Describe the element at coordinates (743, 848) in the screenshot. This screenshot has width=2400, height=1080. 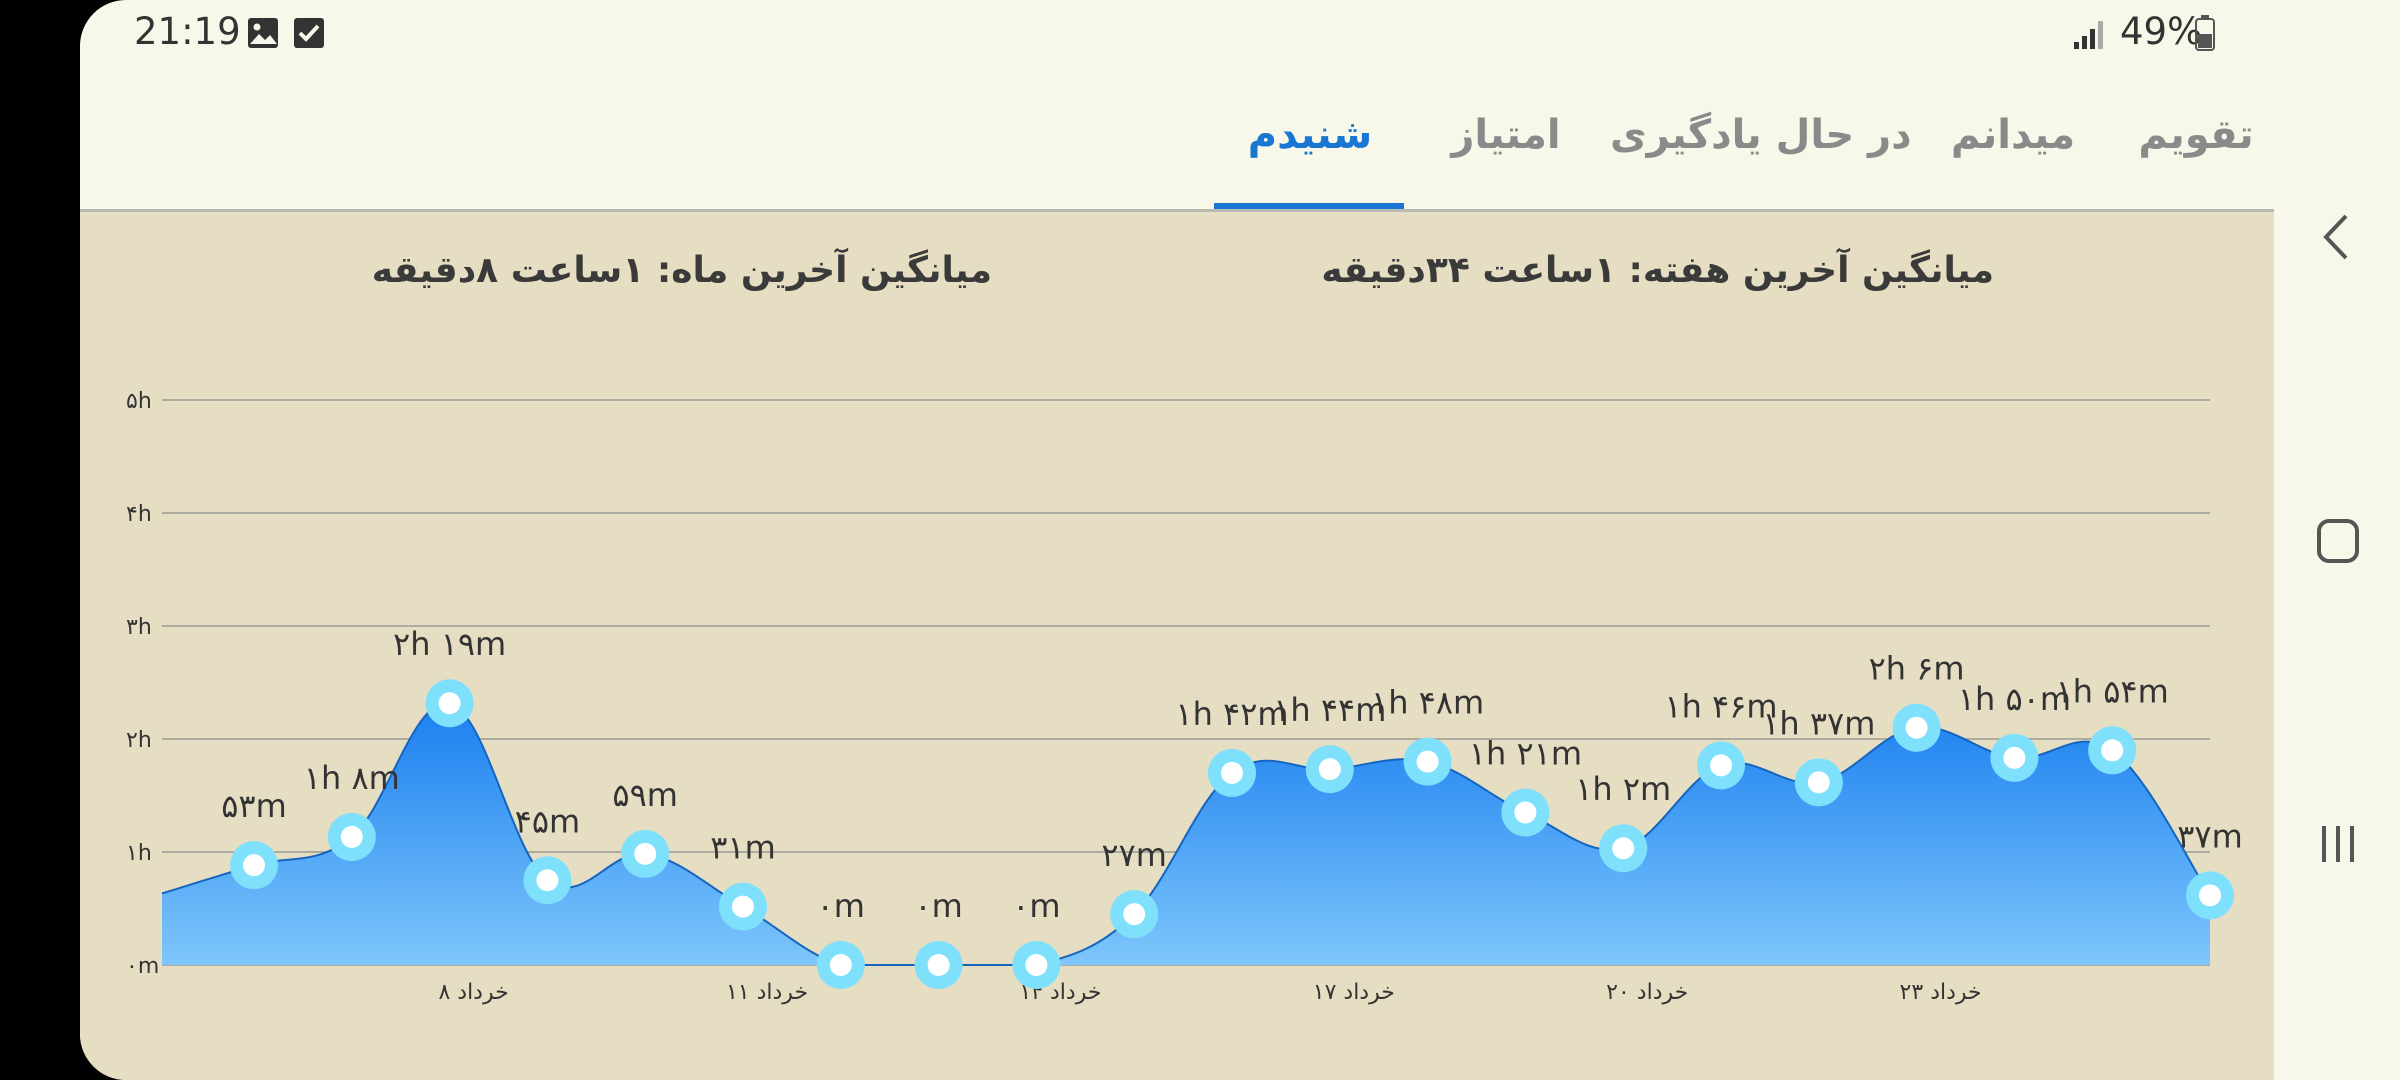
I see `data-label: ۳۱m` at that location.